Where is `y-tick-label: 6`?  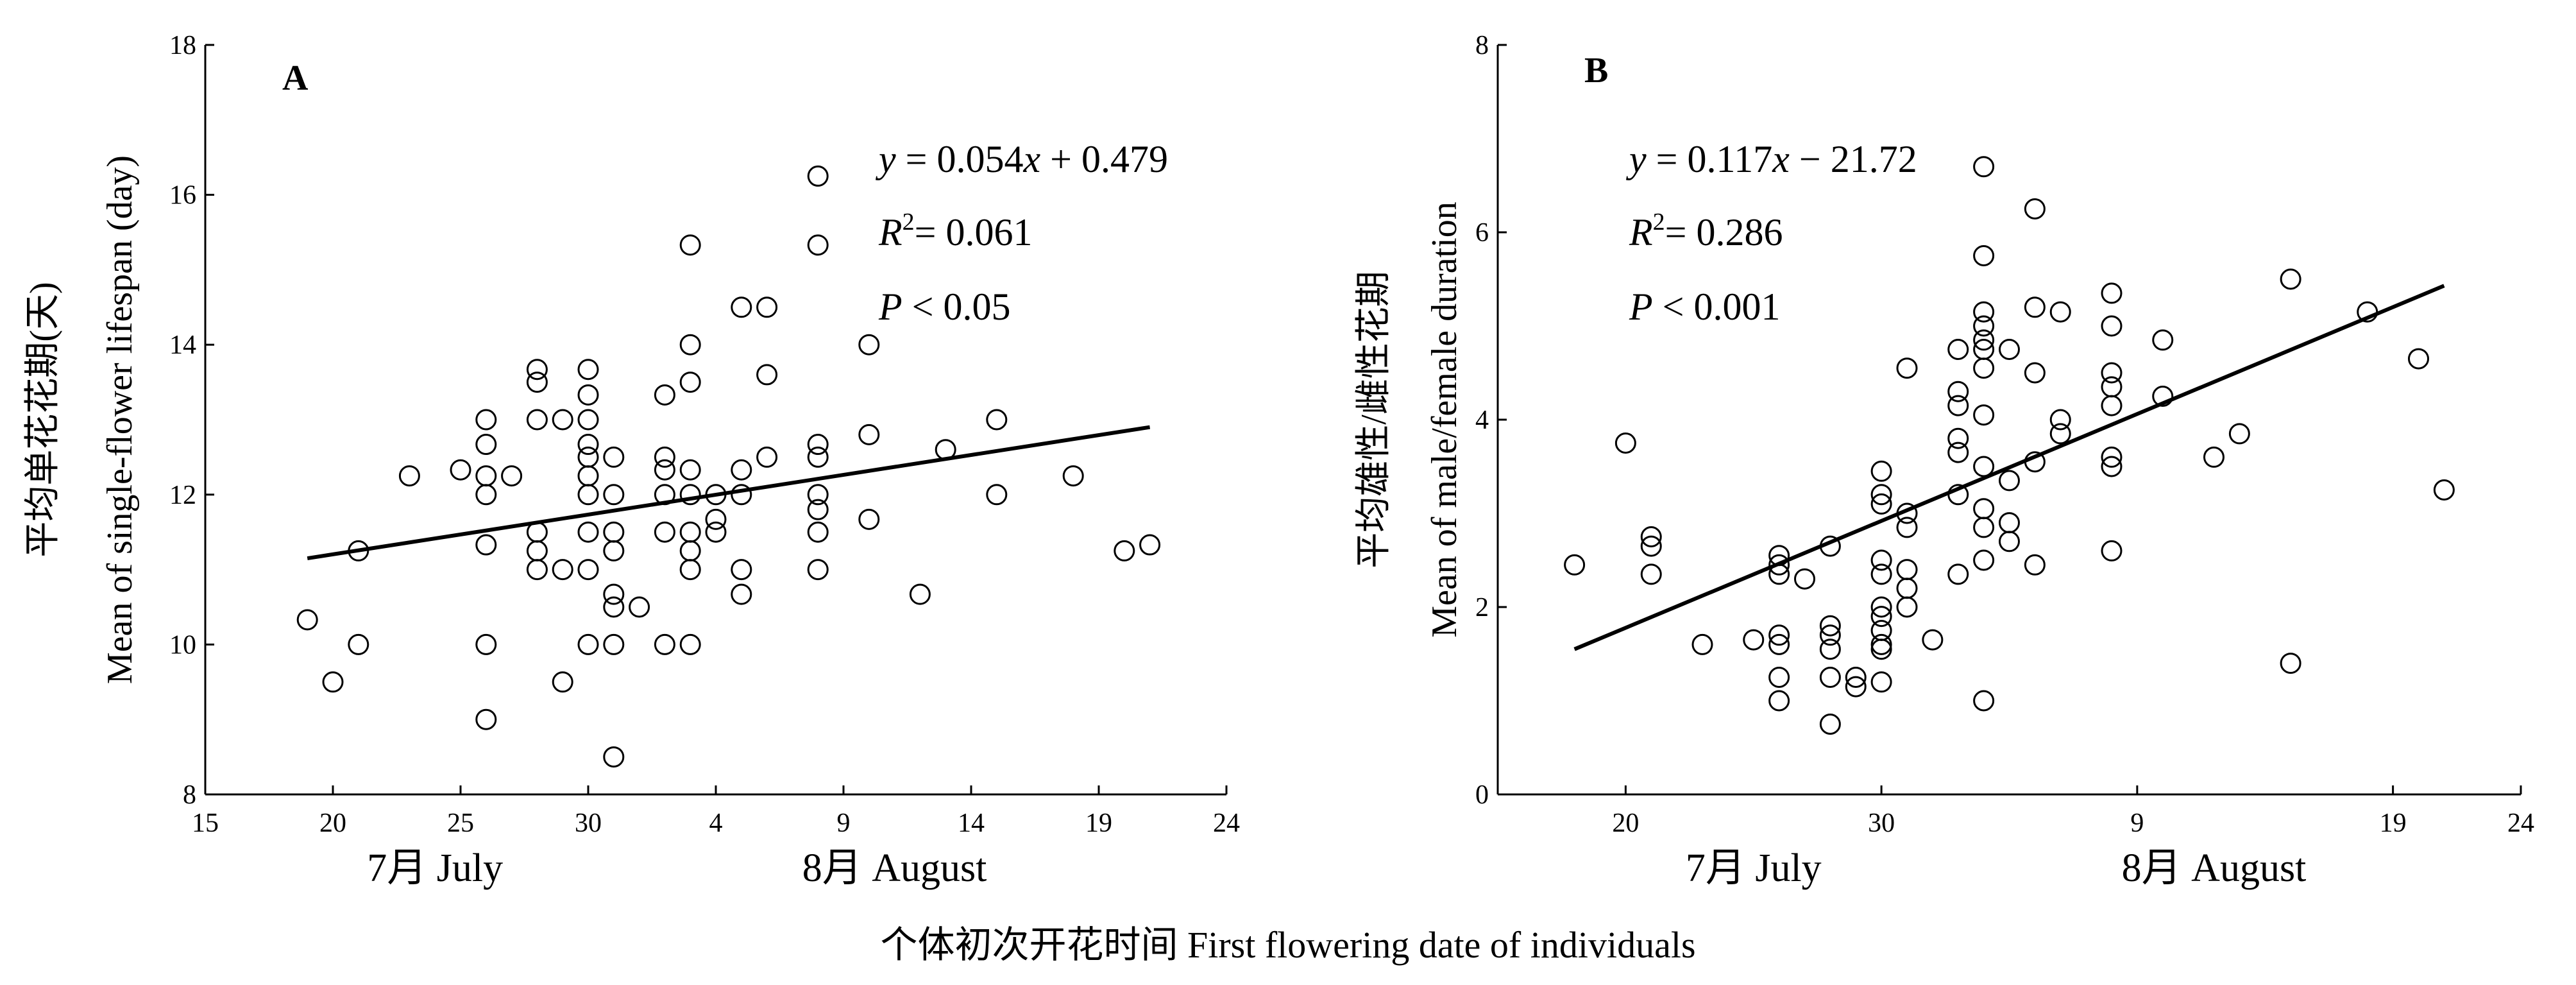
y-tick-label: 6 is located at coordinates (1482, 233).